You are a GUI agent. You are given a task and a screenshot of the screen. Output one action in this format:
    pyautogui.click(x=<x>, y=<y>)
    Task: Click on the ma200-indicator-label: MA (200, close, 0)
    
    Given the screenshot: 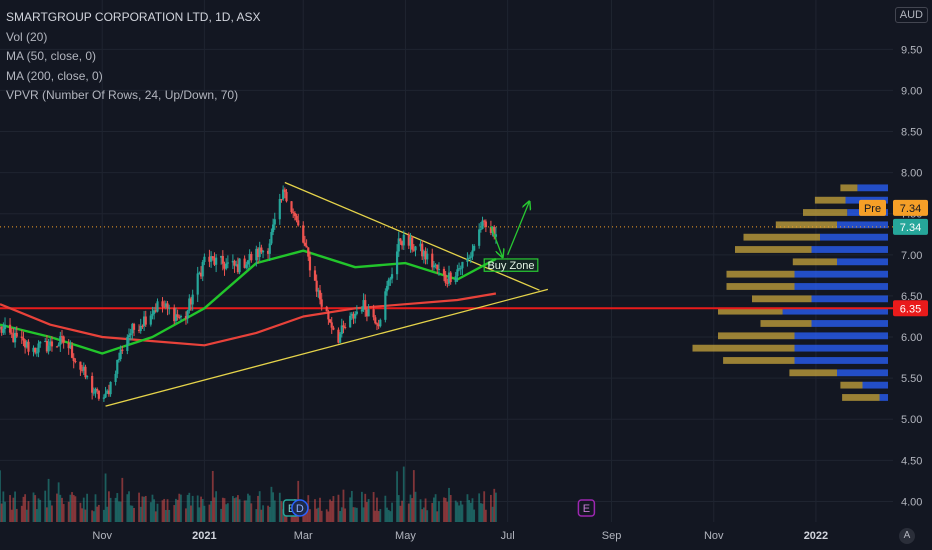 What is the action you would take?
    pyautogui.click(x=54, y=75)
    